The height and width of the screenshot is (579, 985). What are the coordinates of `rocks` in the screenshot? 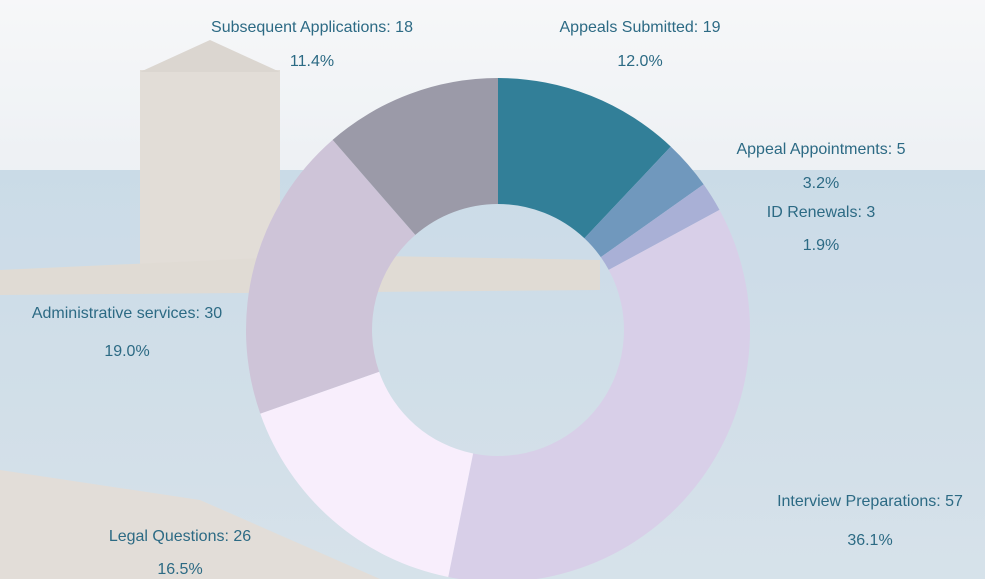 It's located at (190, 524).